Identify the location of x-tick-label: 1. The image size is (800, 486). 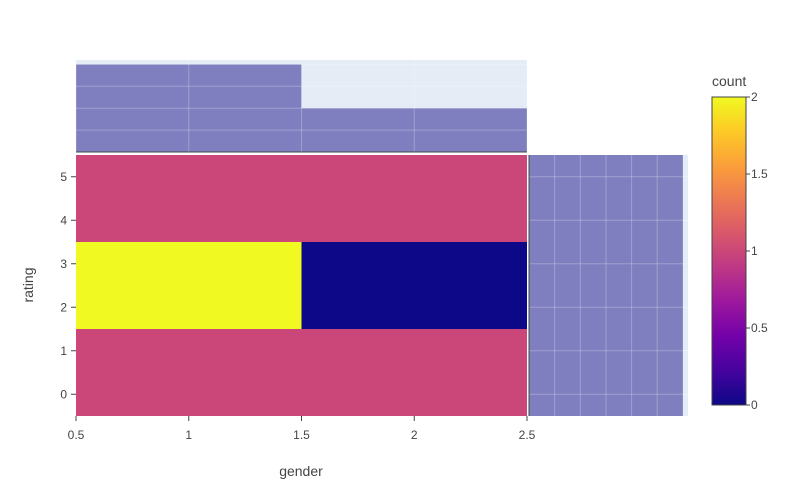
(188, 435).